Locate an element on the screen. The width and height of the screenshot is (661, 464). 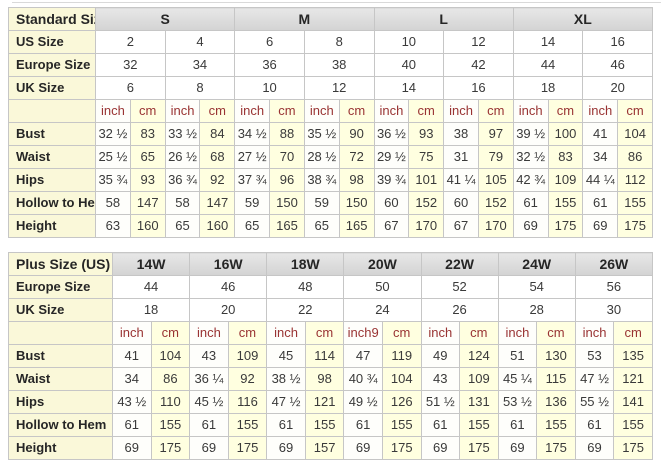
measure-value-cell: 147 is located at coordinates (147, 203).